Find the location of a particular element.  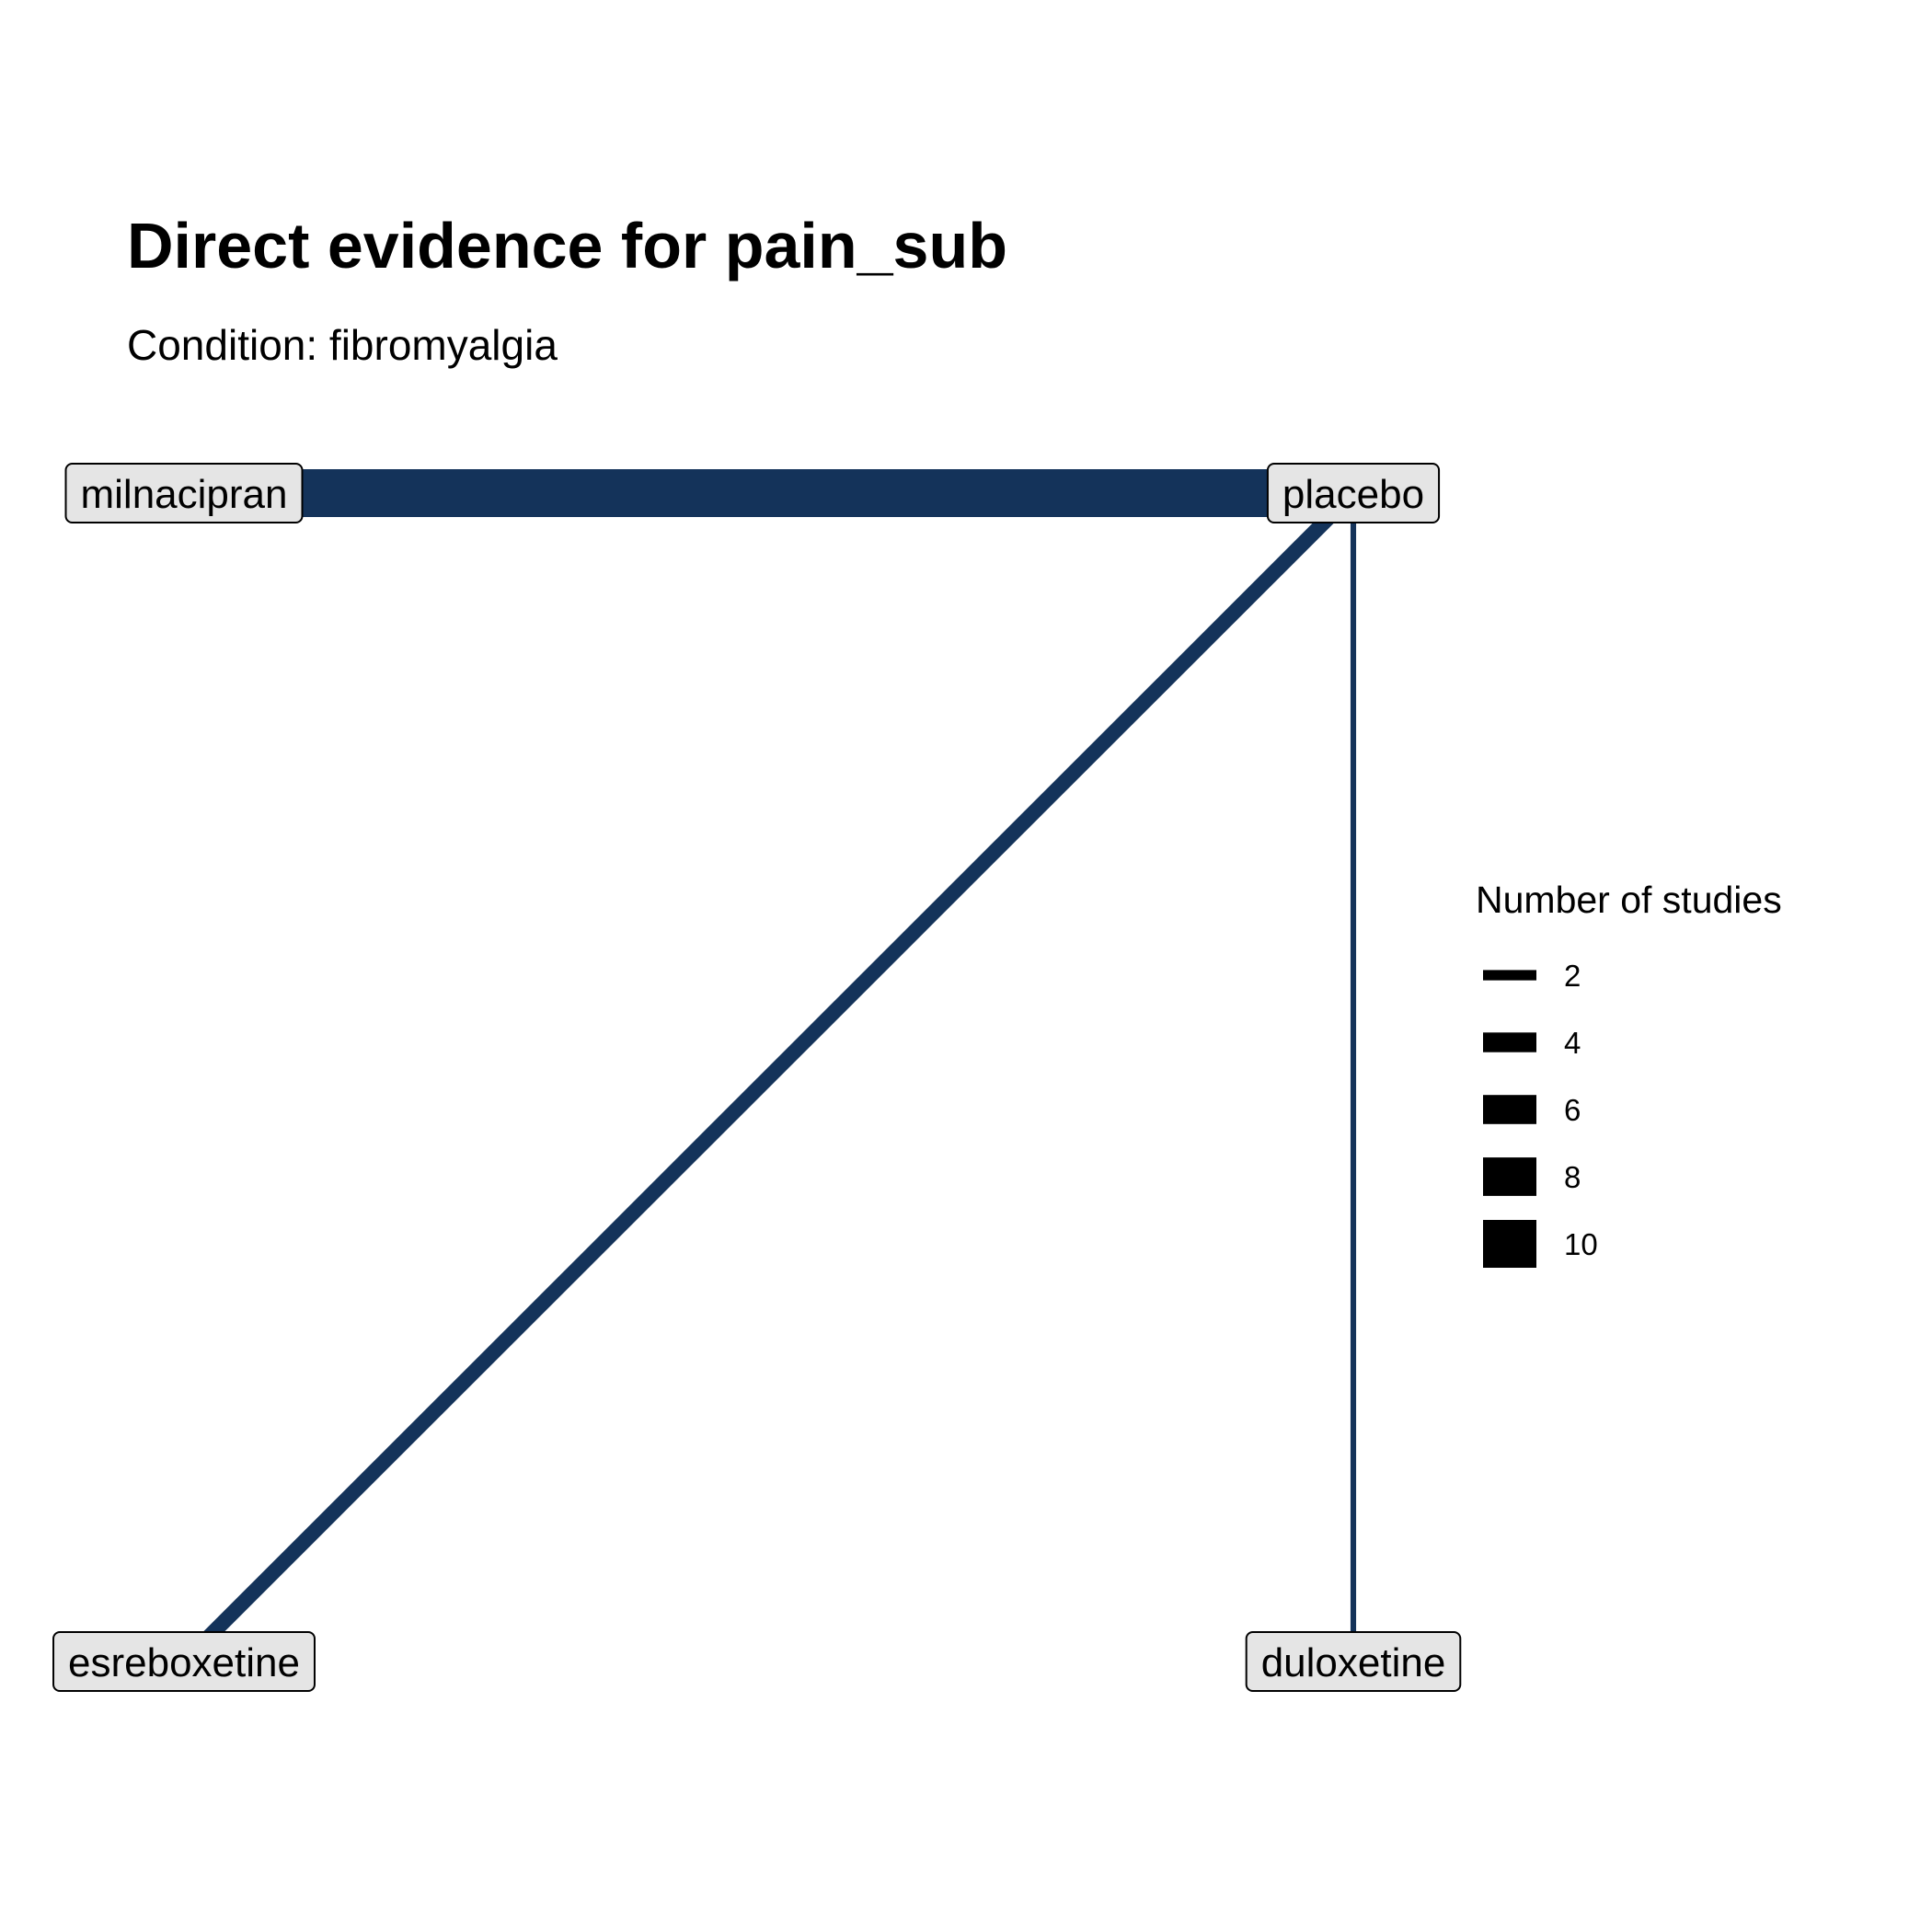

node-milnacipran: milnacipran is located at coordinates (184, 493).